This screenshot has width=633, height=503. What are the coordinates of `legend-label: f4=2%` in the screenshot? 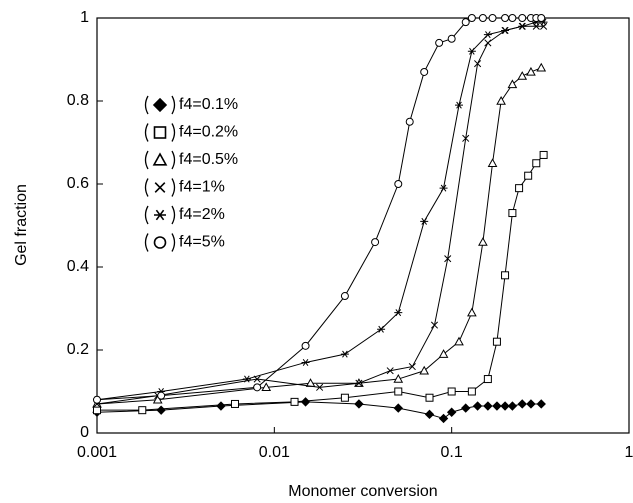 It's located at (202, 214).